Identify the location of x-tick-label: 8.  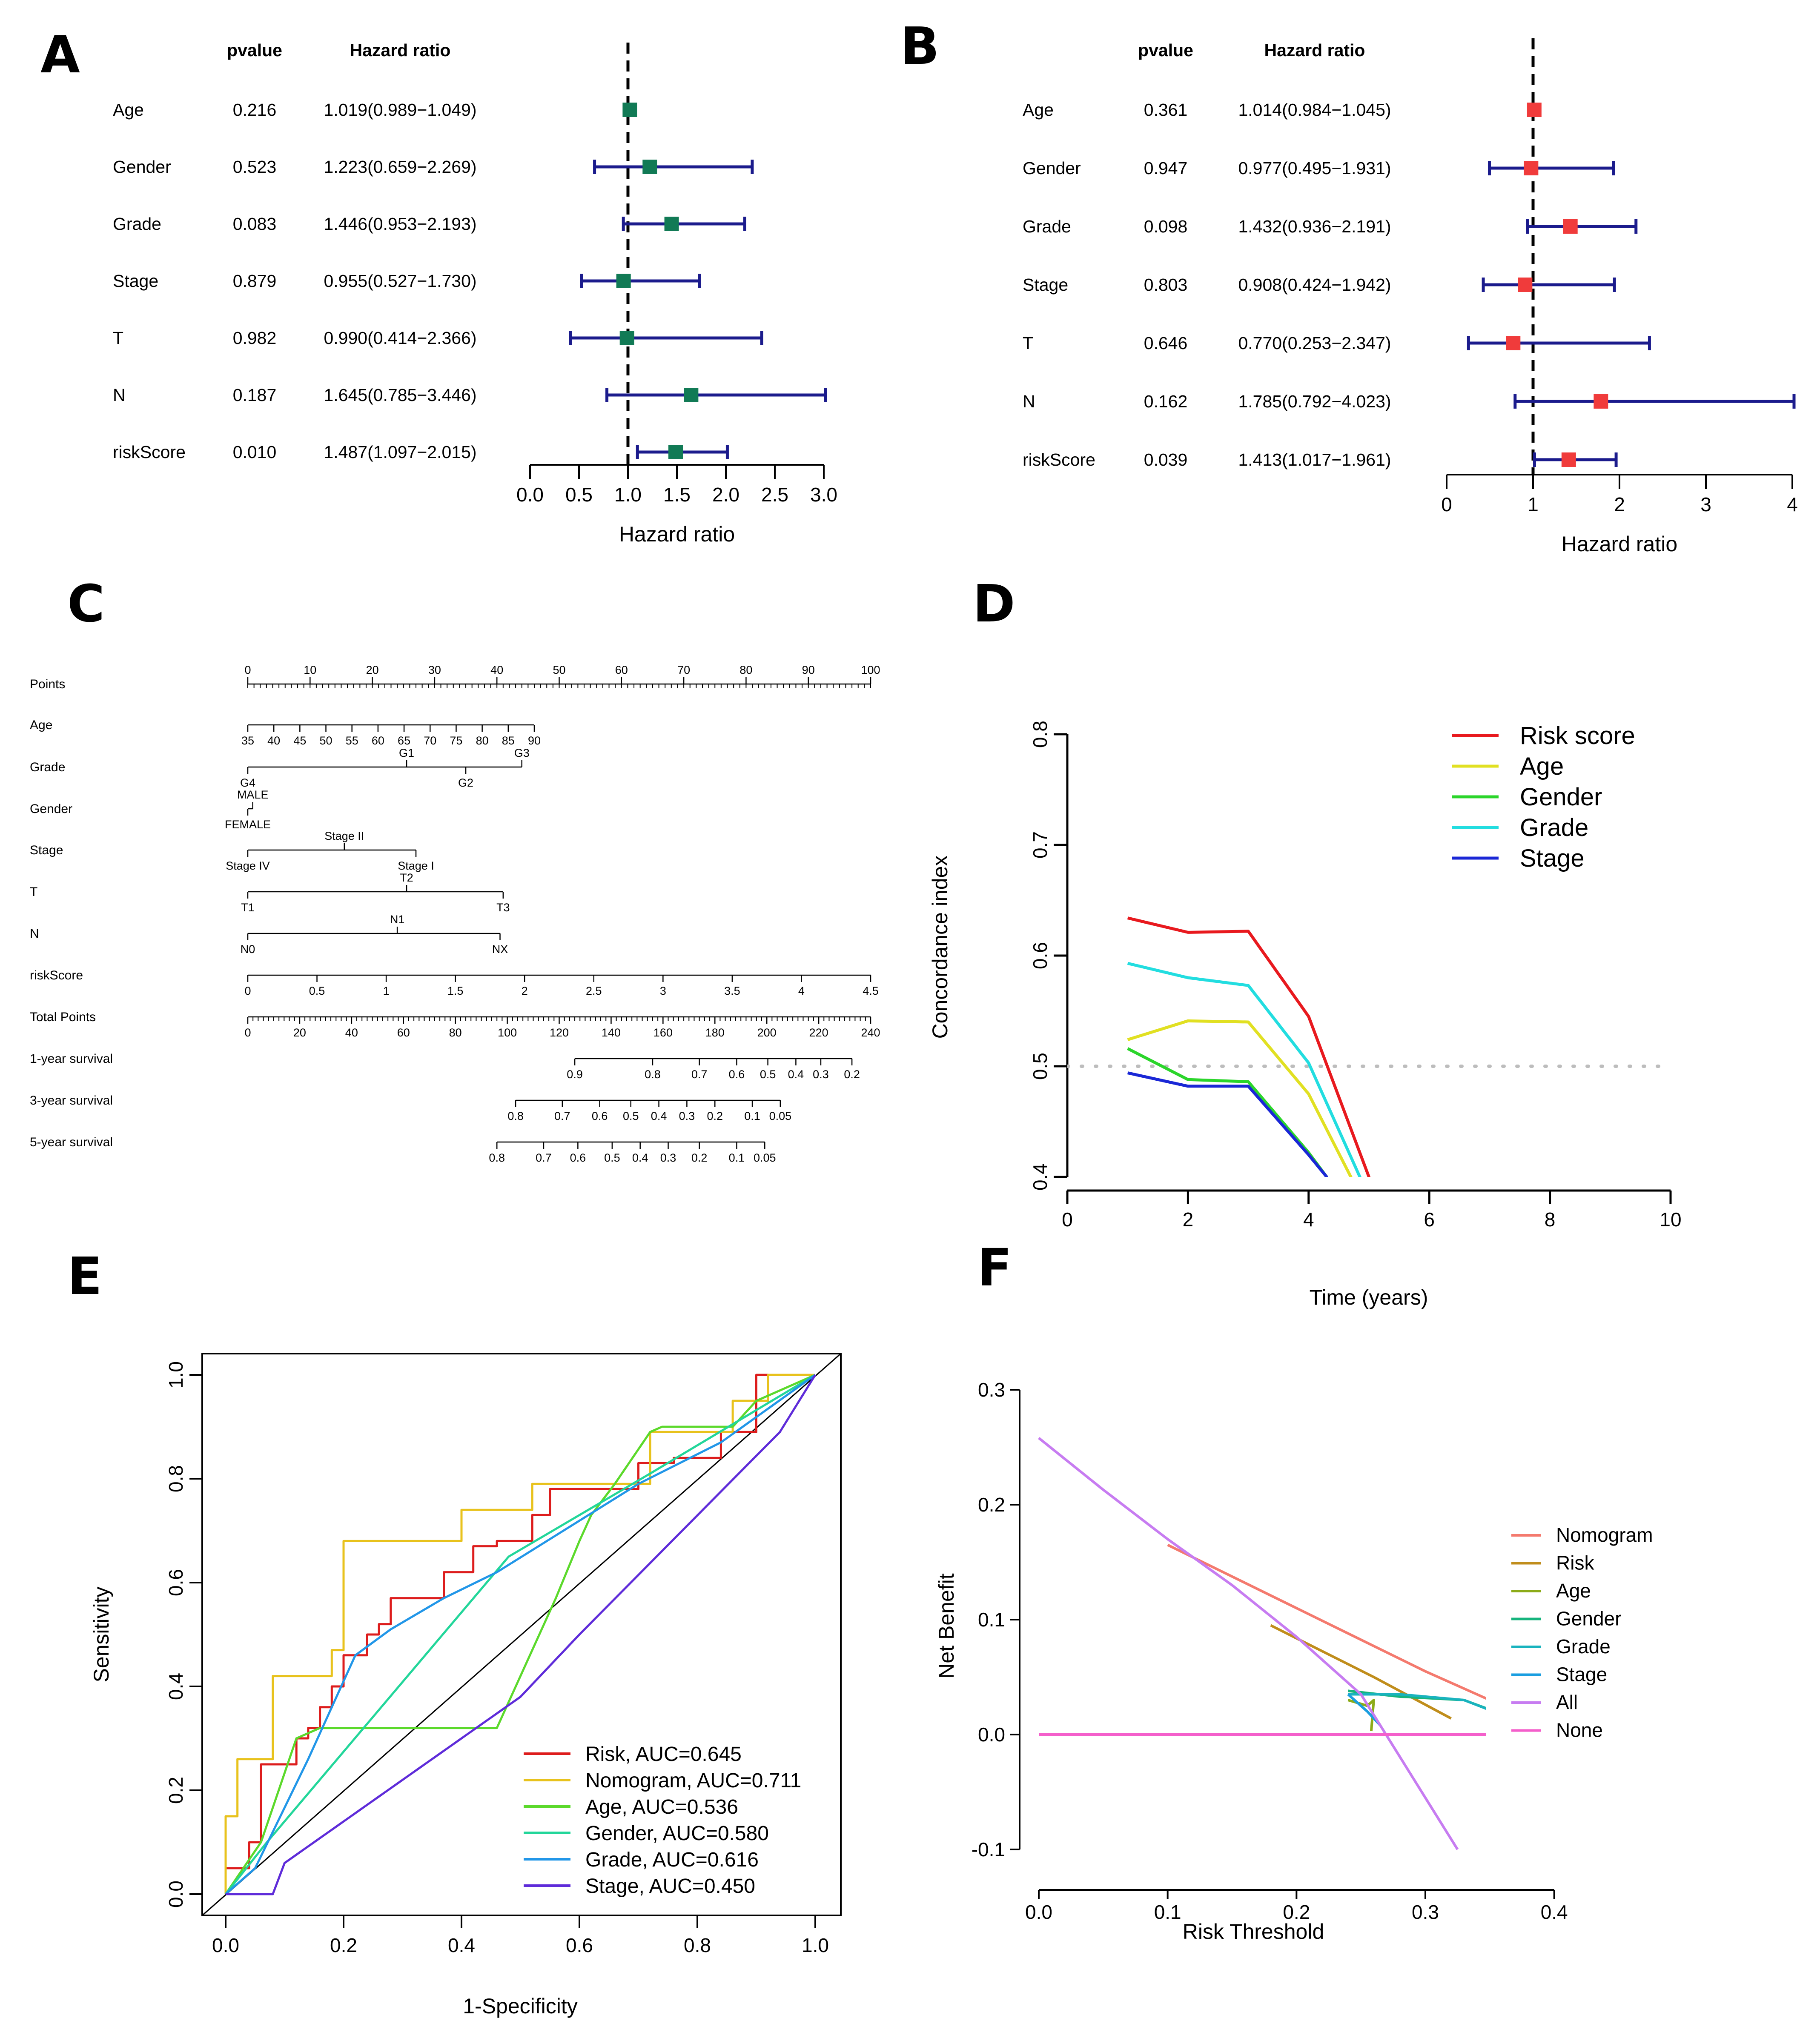
(1550, 1220).